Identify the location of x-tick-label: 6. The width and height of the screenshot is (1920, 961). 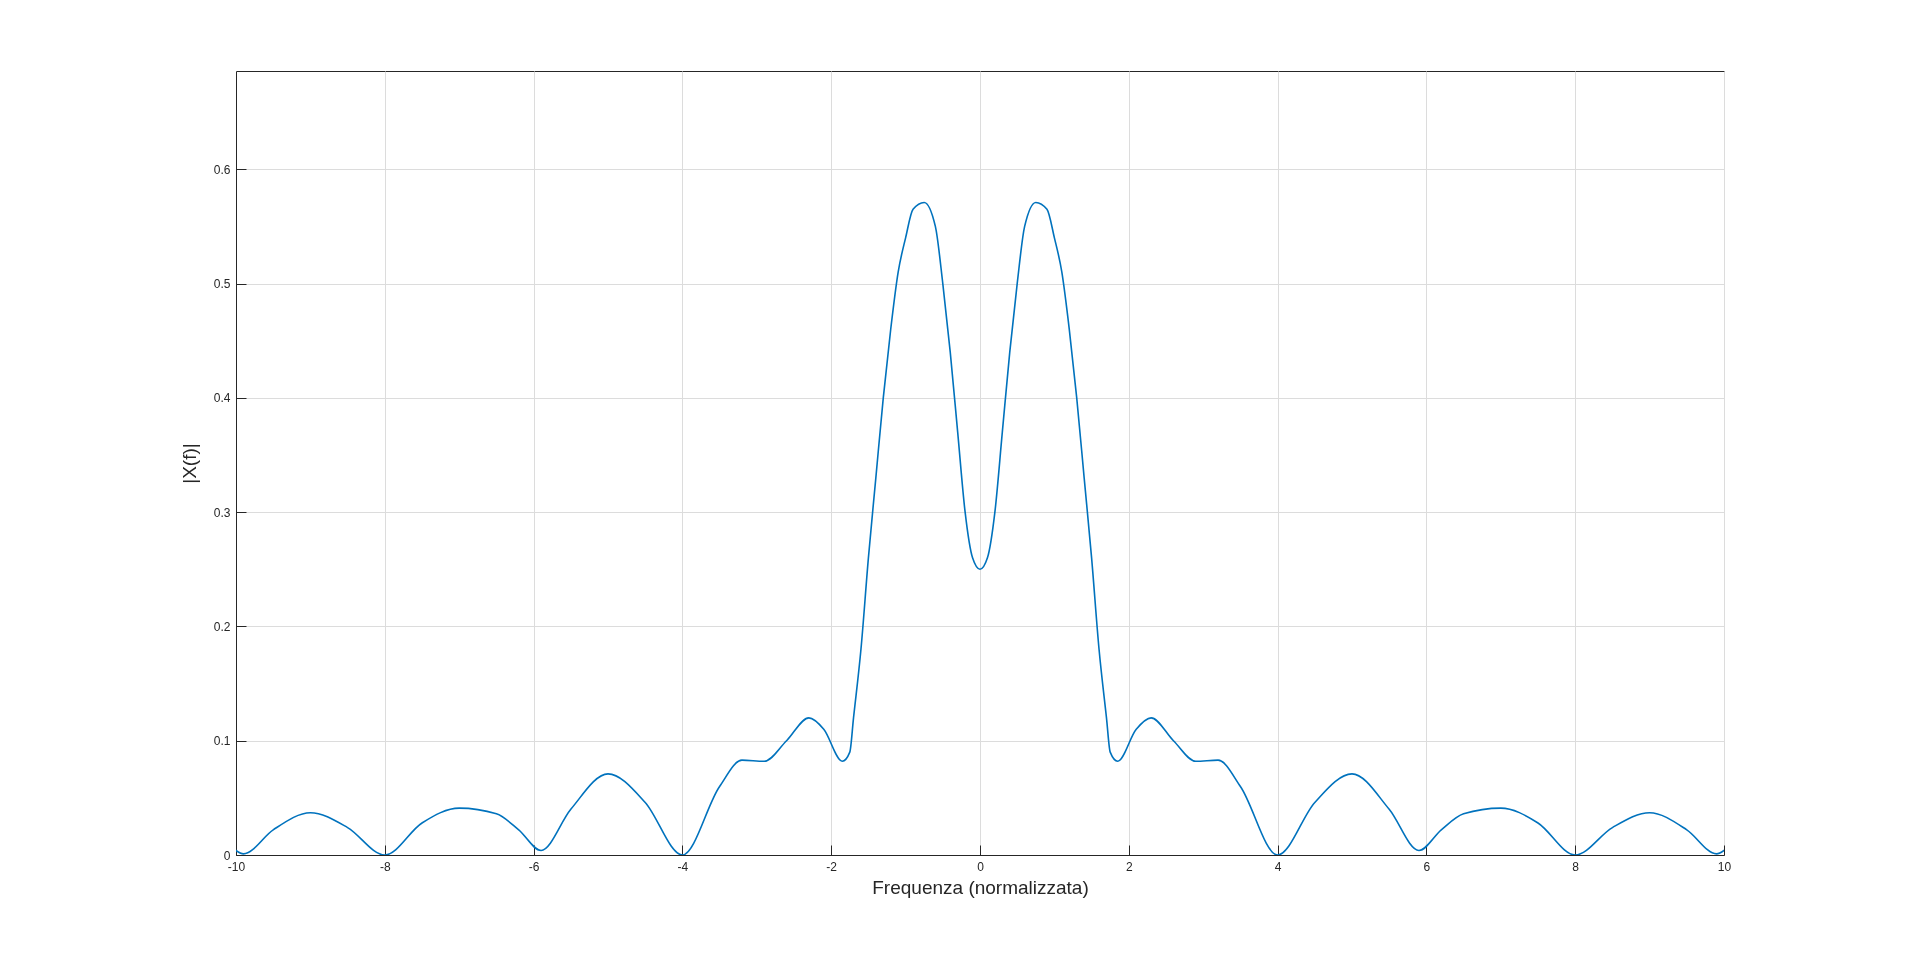
(1427, 866).